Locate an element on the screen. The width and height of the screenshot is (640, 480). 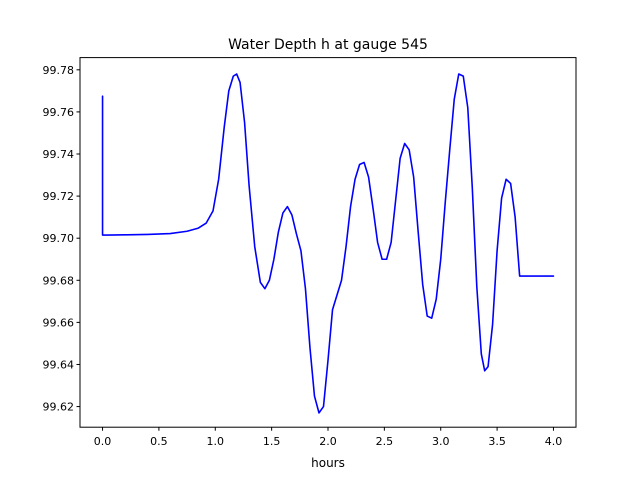
x-tick-label: 1.5 is located at coordinates (272, 441).